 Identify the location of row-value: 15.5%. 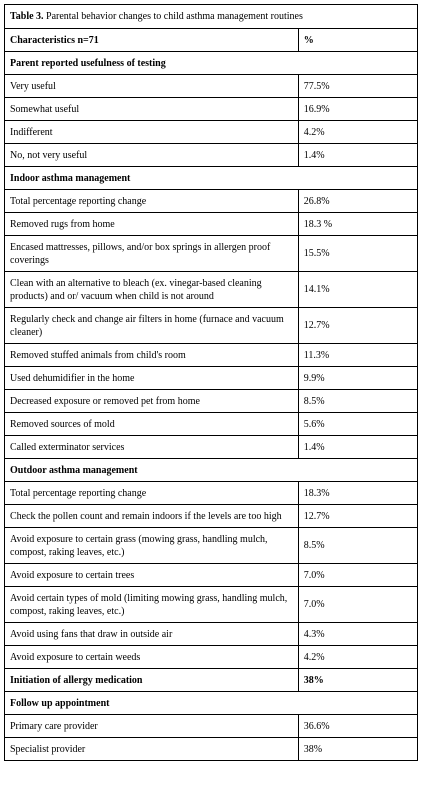
(358, 253).